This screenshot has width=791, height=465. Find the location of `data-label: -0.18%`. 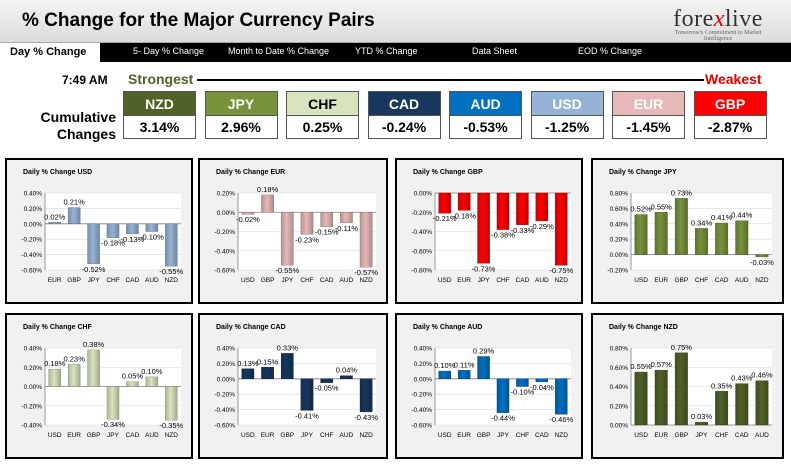

data-label: -0.18% is located at coordinates (113, 243).